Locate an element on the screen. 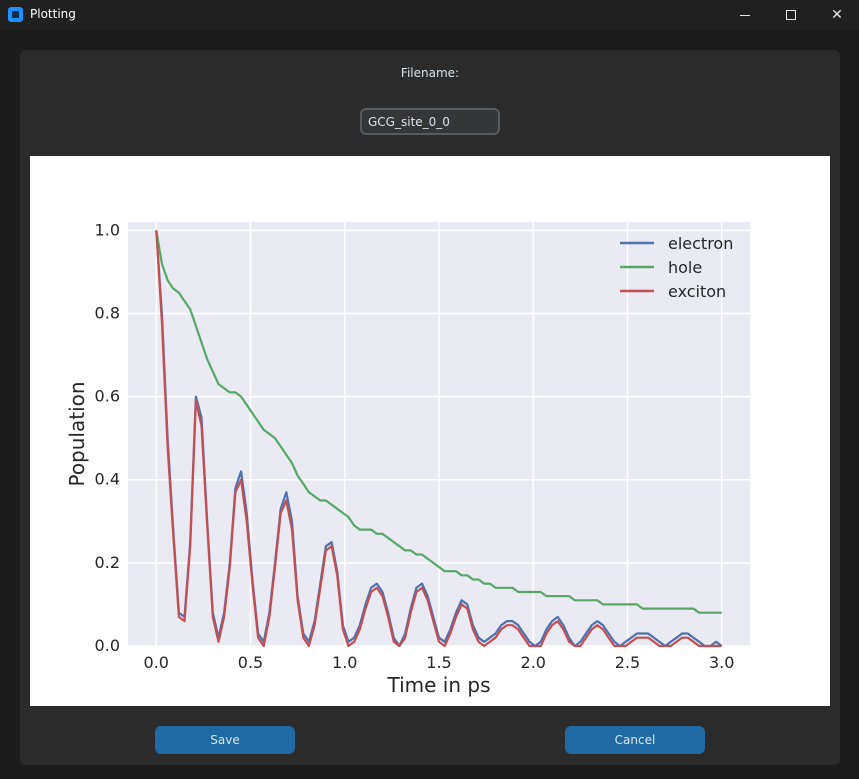 Image resolution: width=859 pixels, height=779 pixels. close-button: ✕ is located at coordinates (836, 15).